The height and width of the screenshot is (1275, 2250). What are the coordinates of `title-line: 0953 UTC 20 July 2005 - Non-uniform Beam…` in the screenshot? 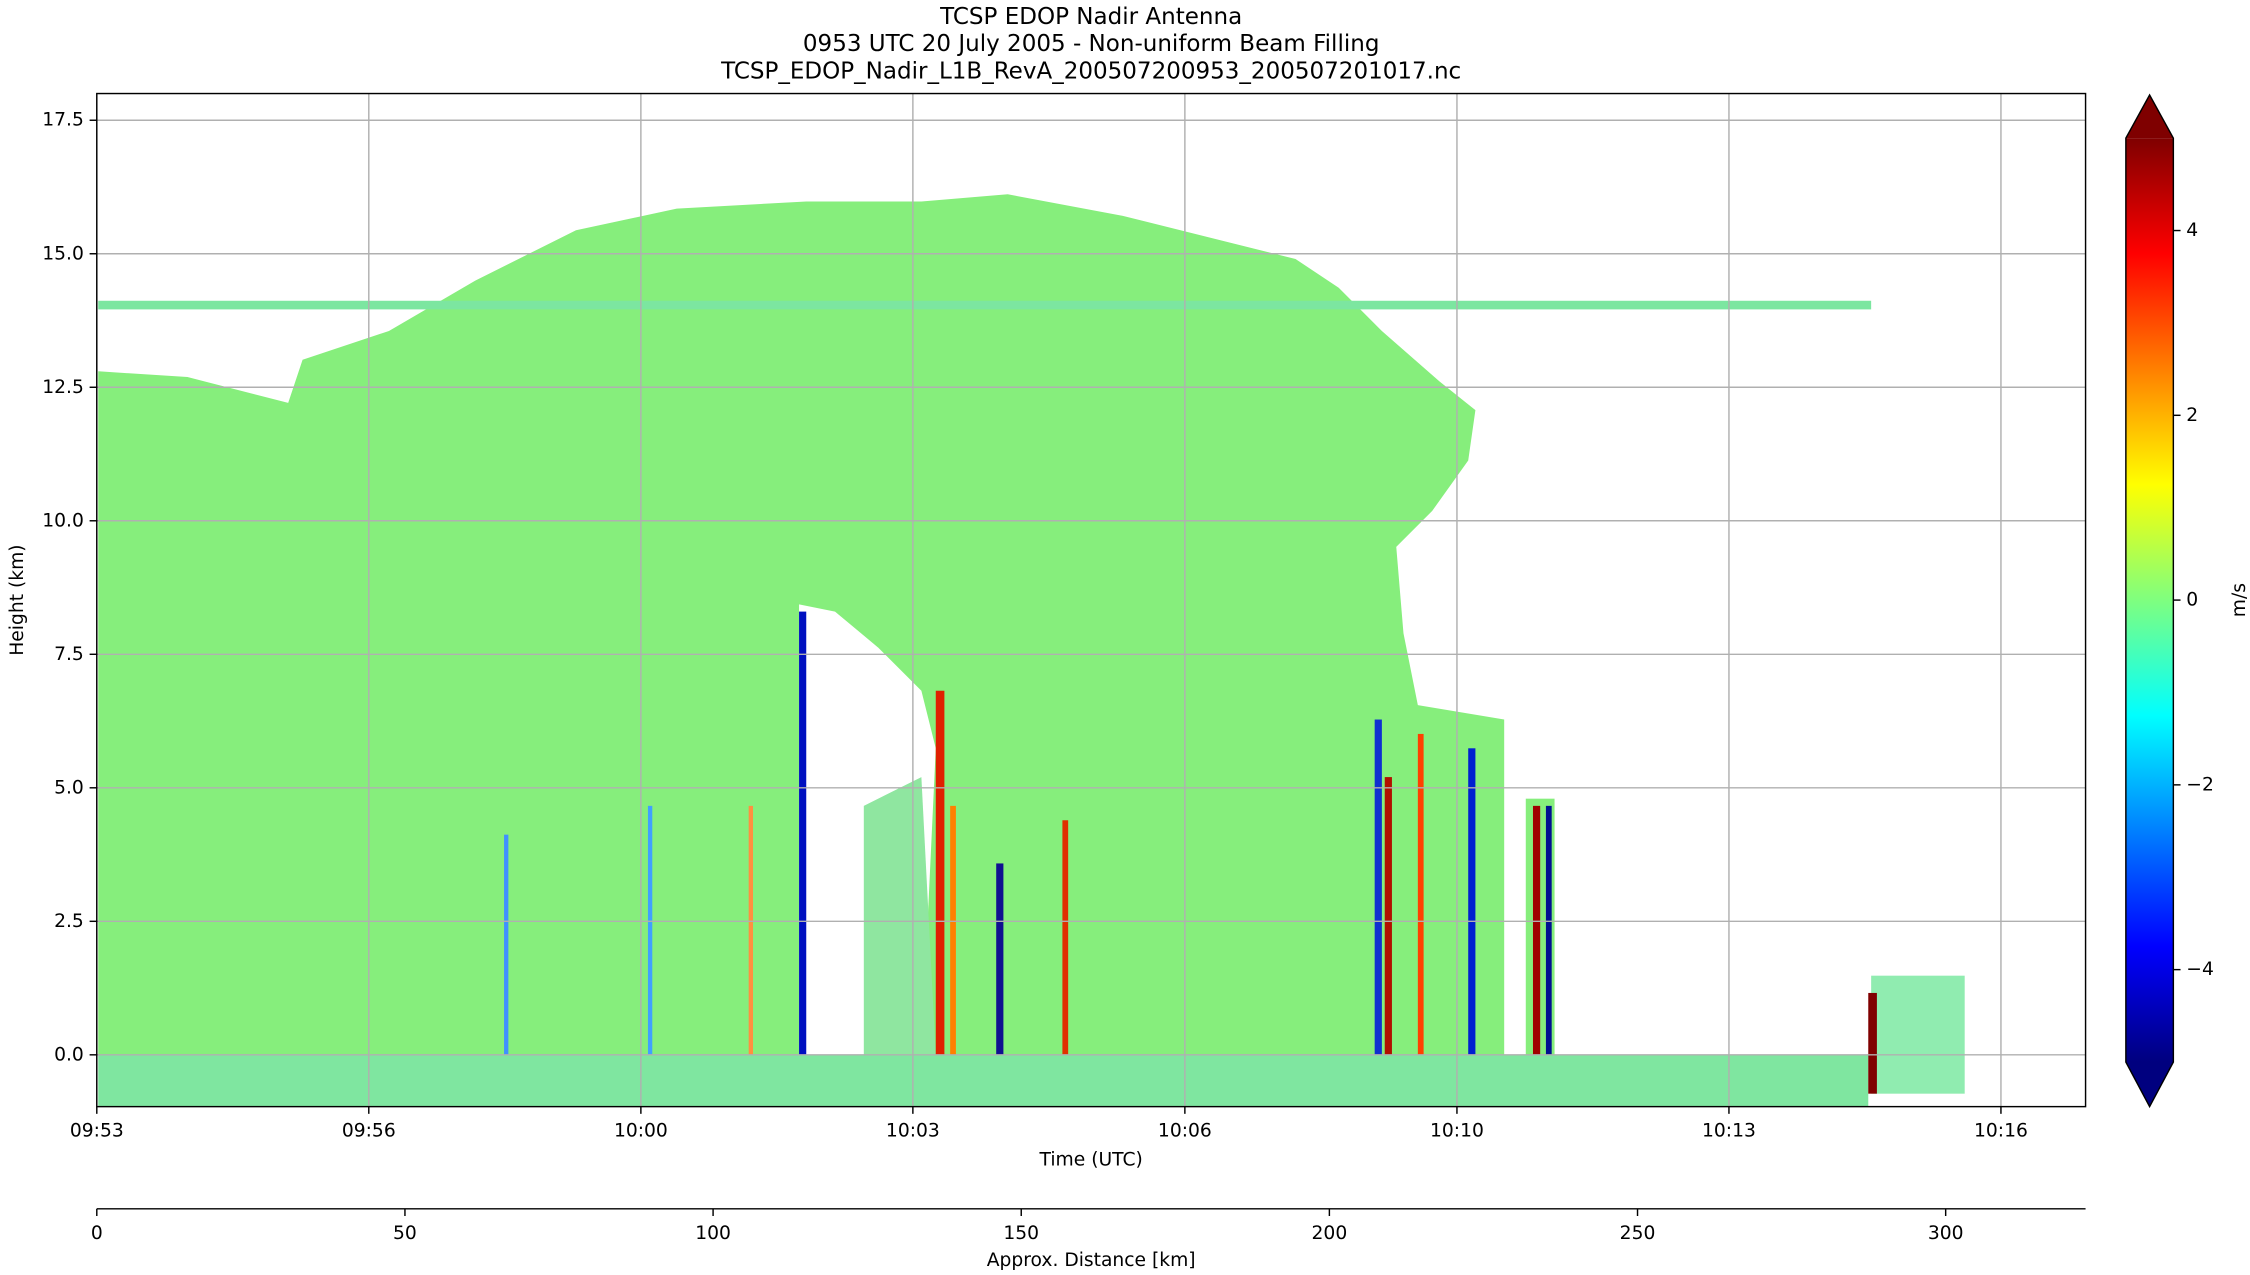 It's located at (1091, 44).